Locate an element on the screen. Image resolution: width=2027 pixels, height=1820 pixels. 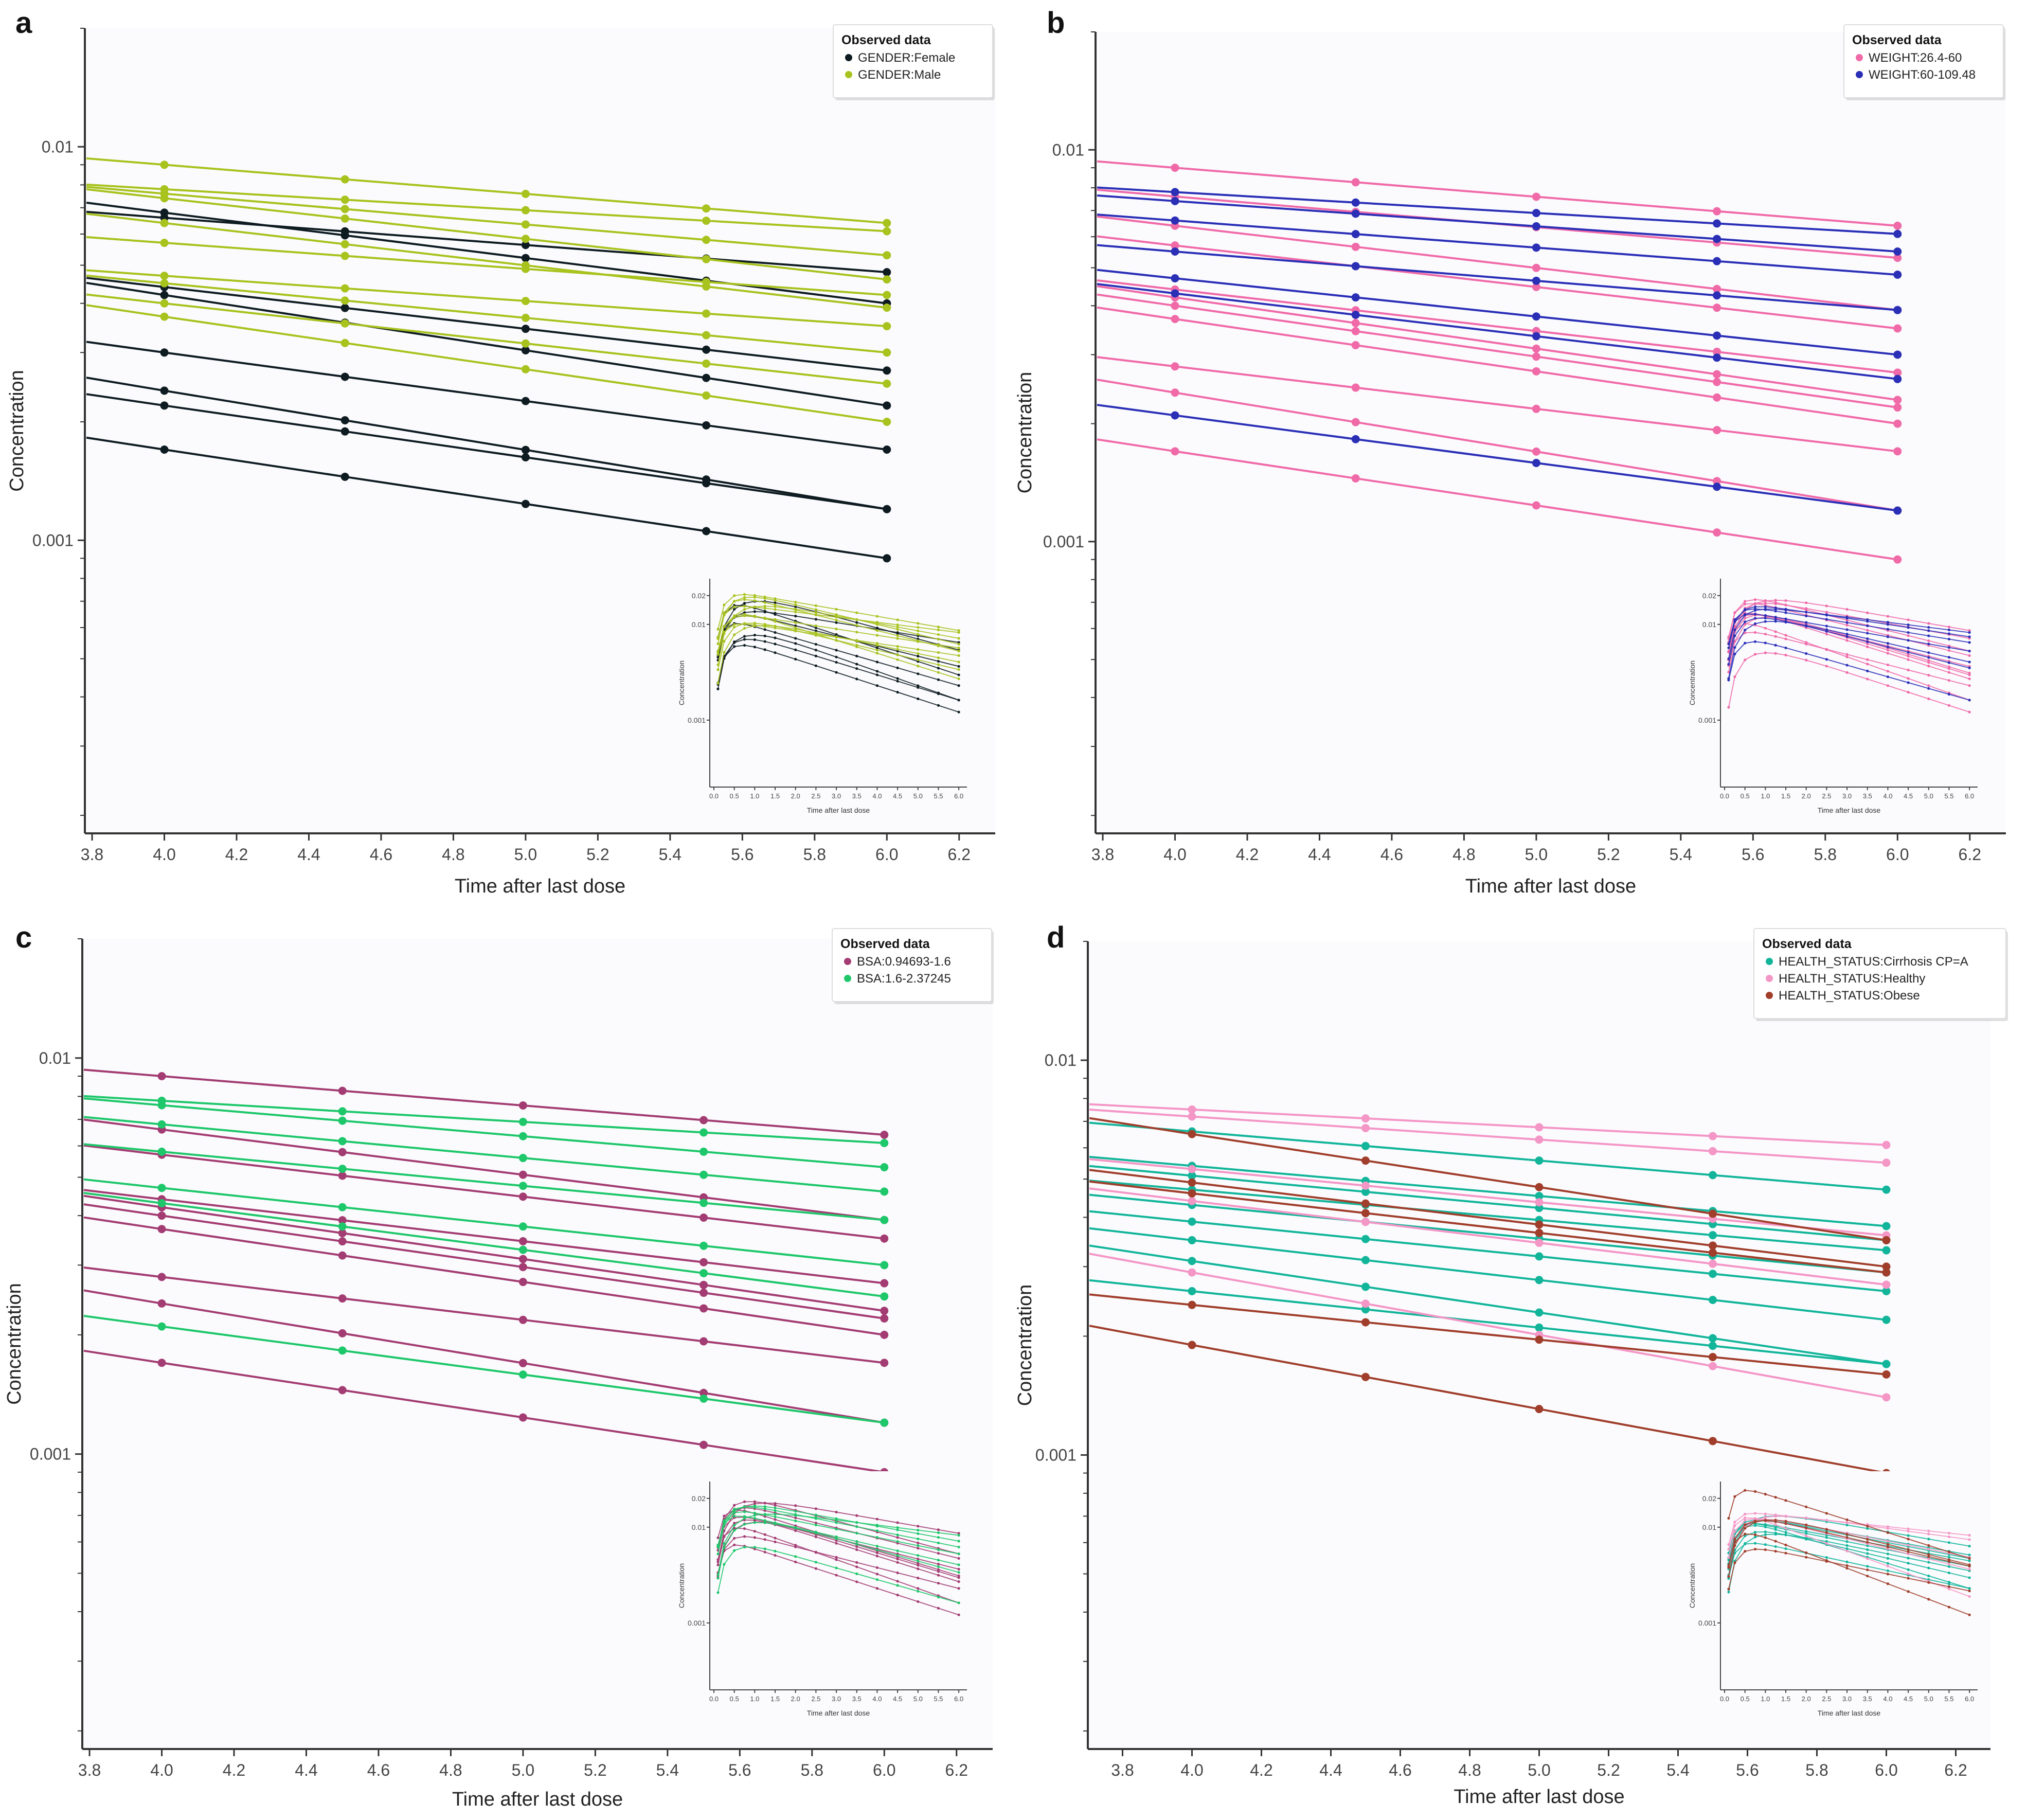
x-tick-label: 5.6 is located at coordinates (1747, 1770).